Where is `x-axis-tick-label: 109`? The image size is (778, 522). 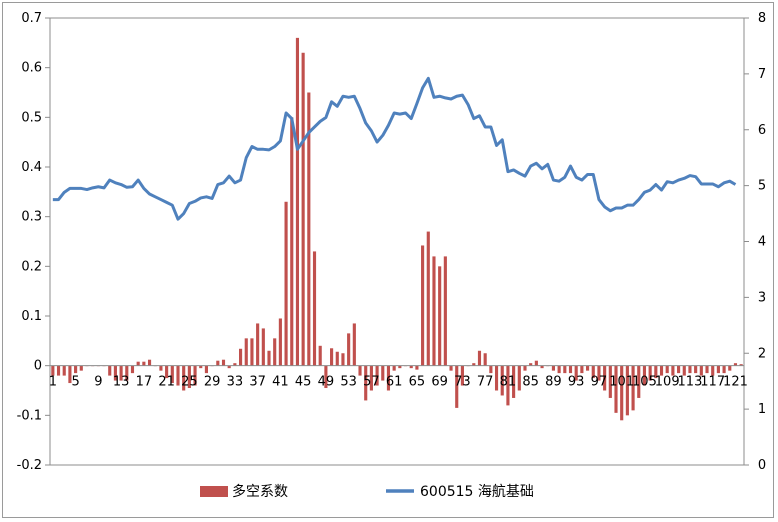 x-axis-tick-label: 109 is located at coordinates (667, 382).